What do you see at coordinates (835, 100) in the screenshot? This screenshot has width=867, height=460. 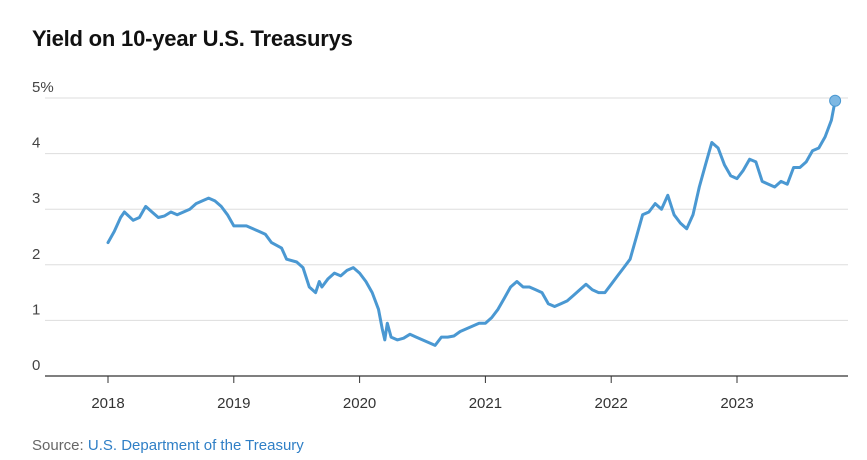 I see `end-point-marker` at bounding box center [835, 100].